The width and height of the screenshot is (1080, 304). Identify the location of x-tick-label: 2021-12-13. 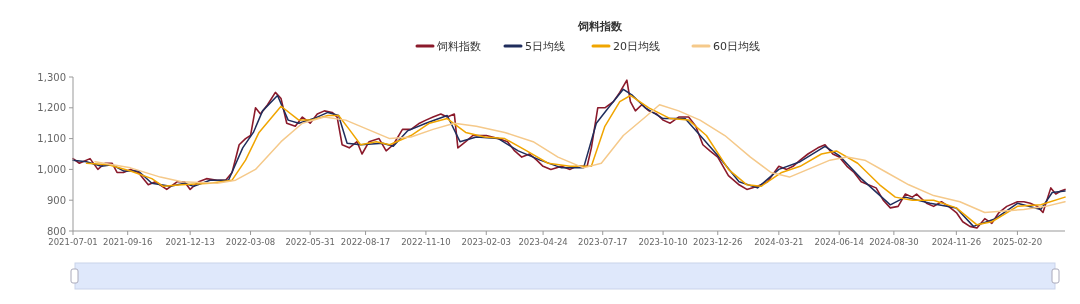
(190, 242).